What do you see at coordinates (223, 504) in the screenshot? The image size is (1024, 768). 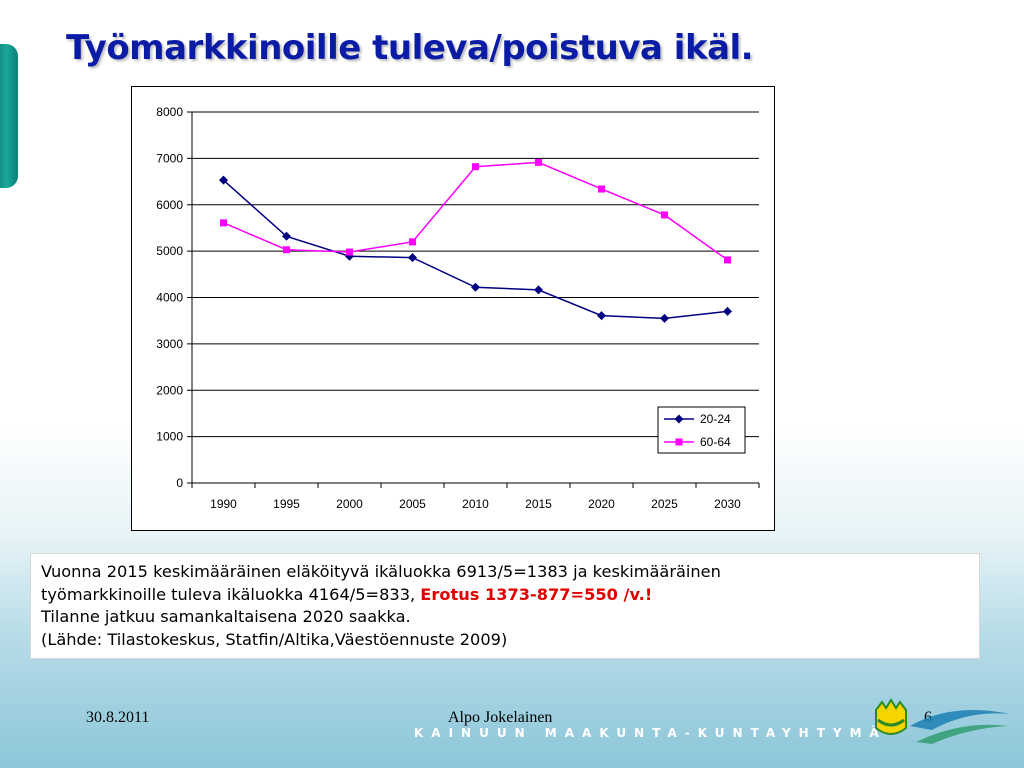 I see `x-tick-label: 1990` at bounding box center [223, 504].